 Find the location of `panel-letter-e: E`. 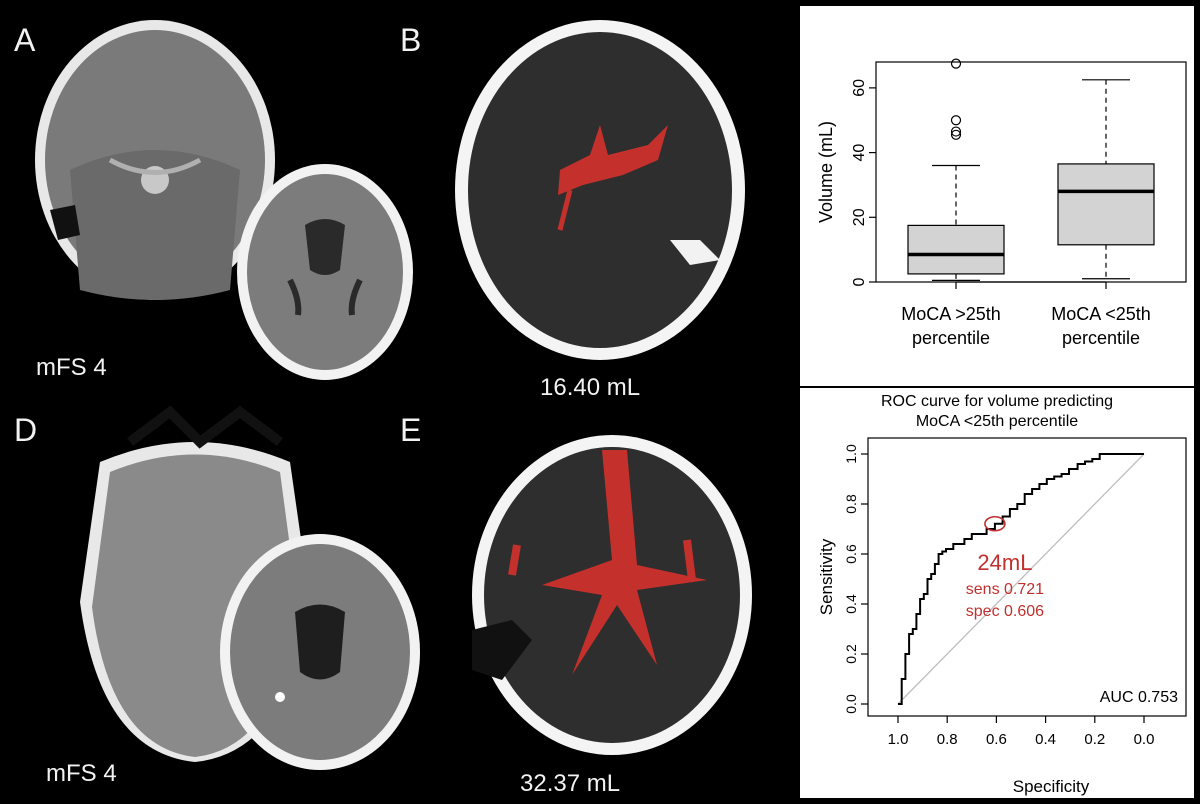

panel-letter-e: E is located at coordinates (411, 430).